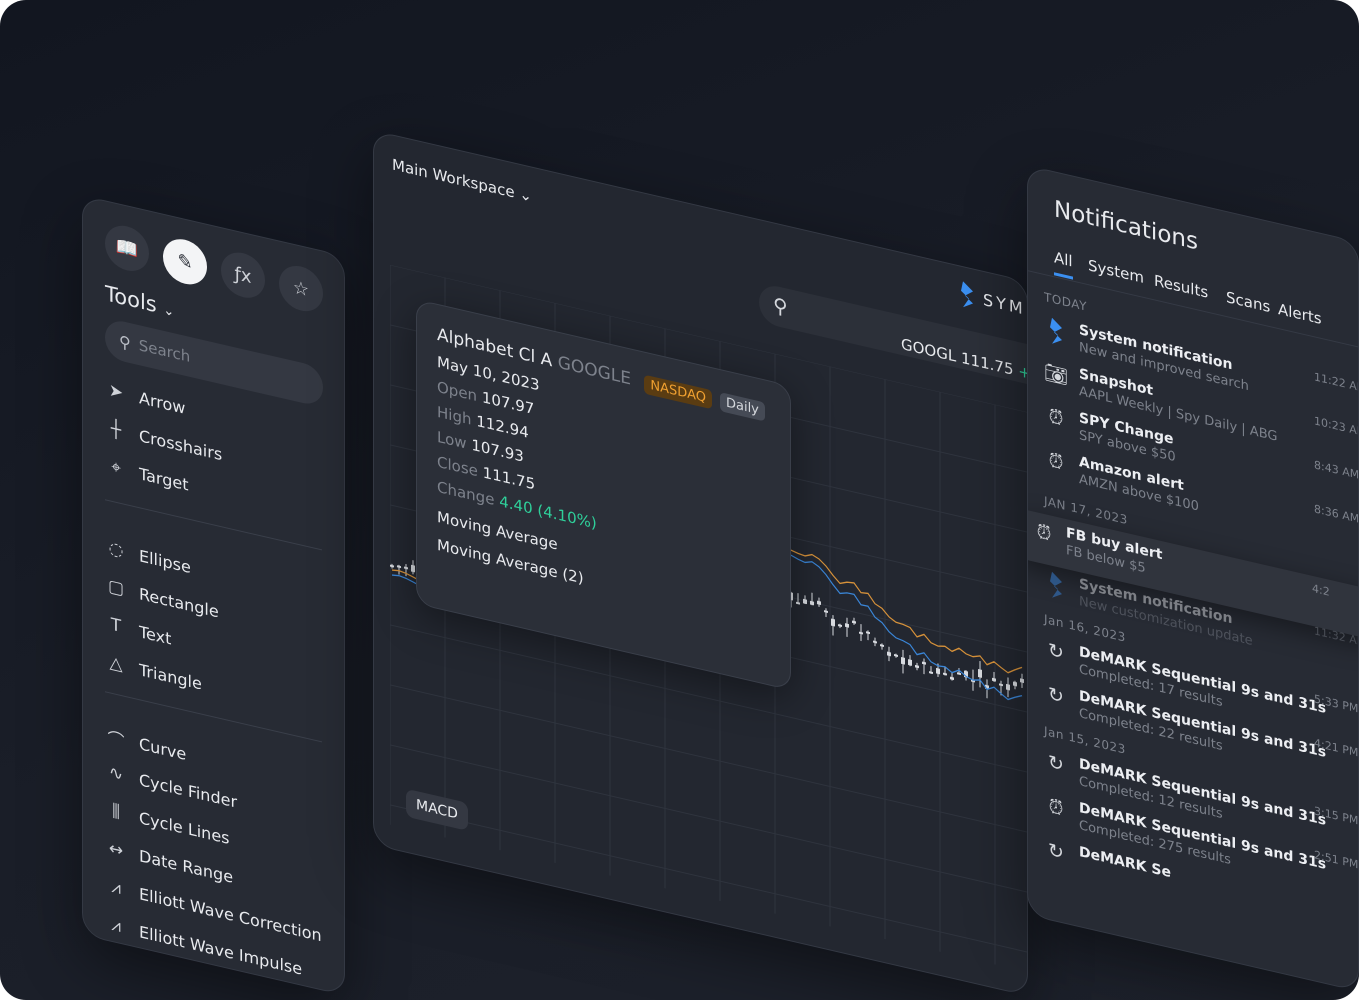 This screenshot has height=1000, width=1359. I want to click on elliott-wave-impulse-icon: ⩘, so click(116, 925).